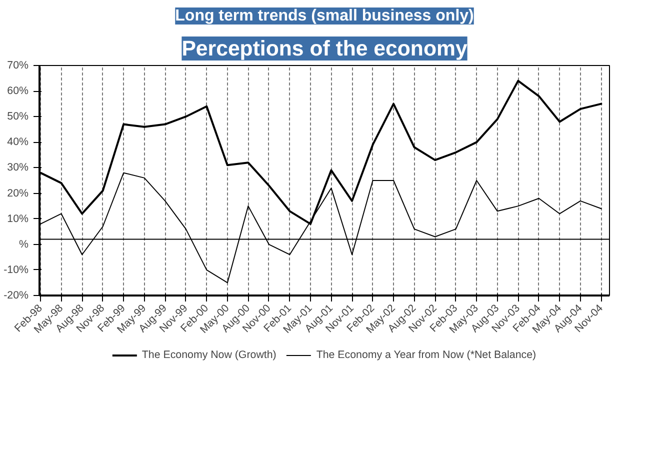 The image size is (658, 460). What do you see at coordinates (18, 168) in the screenshot?
I see `y-tick-label: 30%` at bounding box center [18, 168].